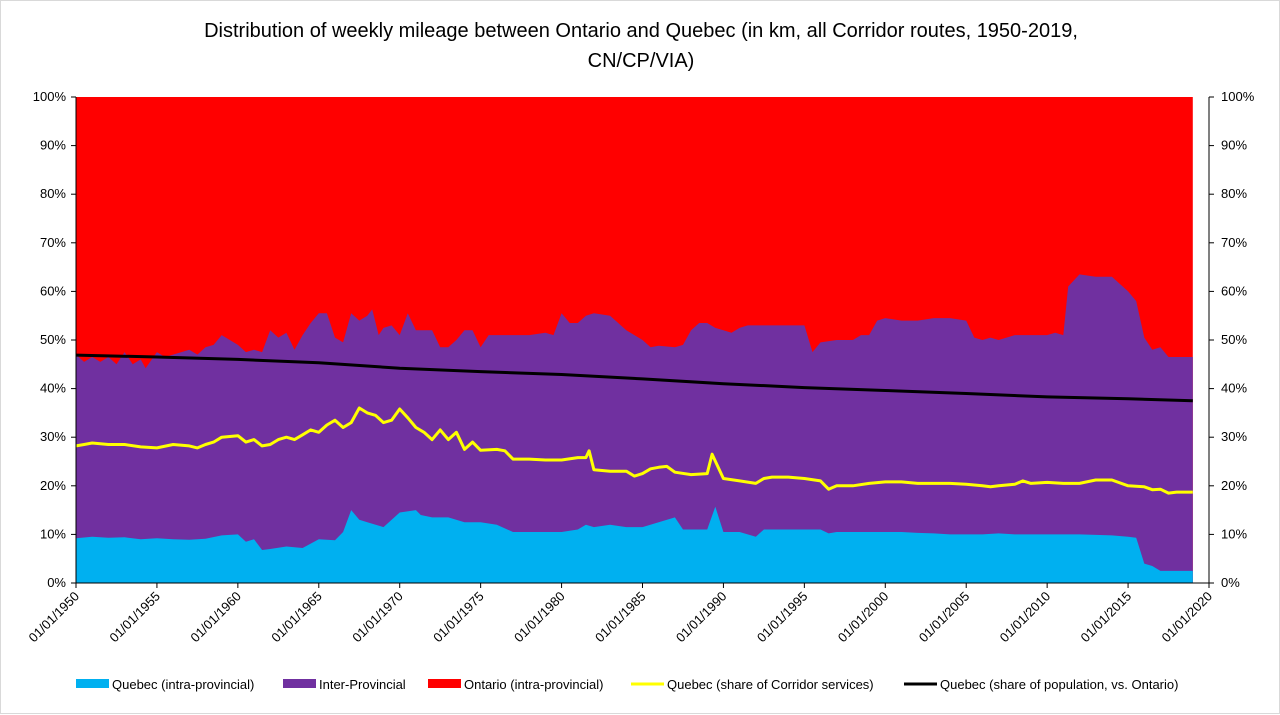 Image resolution: width=1280 pixels, height=715 pixels. I want to click on area-quebec-intra-provincial, so click(634, 544).